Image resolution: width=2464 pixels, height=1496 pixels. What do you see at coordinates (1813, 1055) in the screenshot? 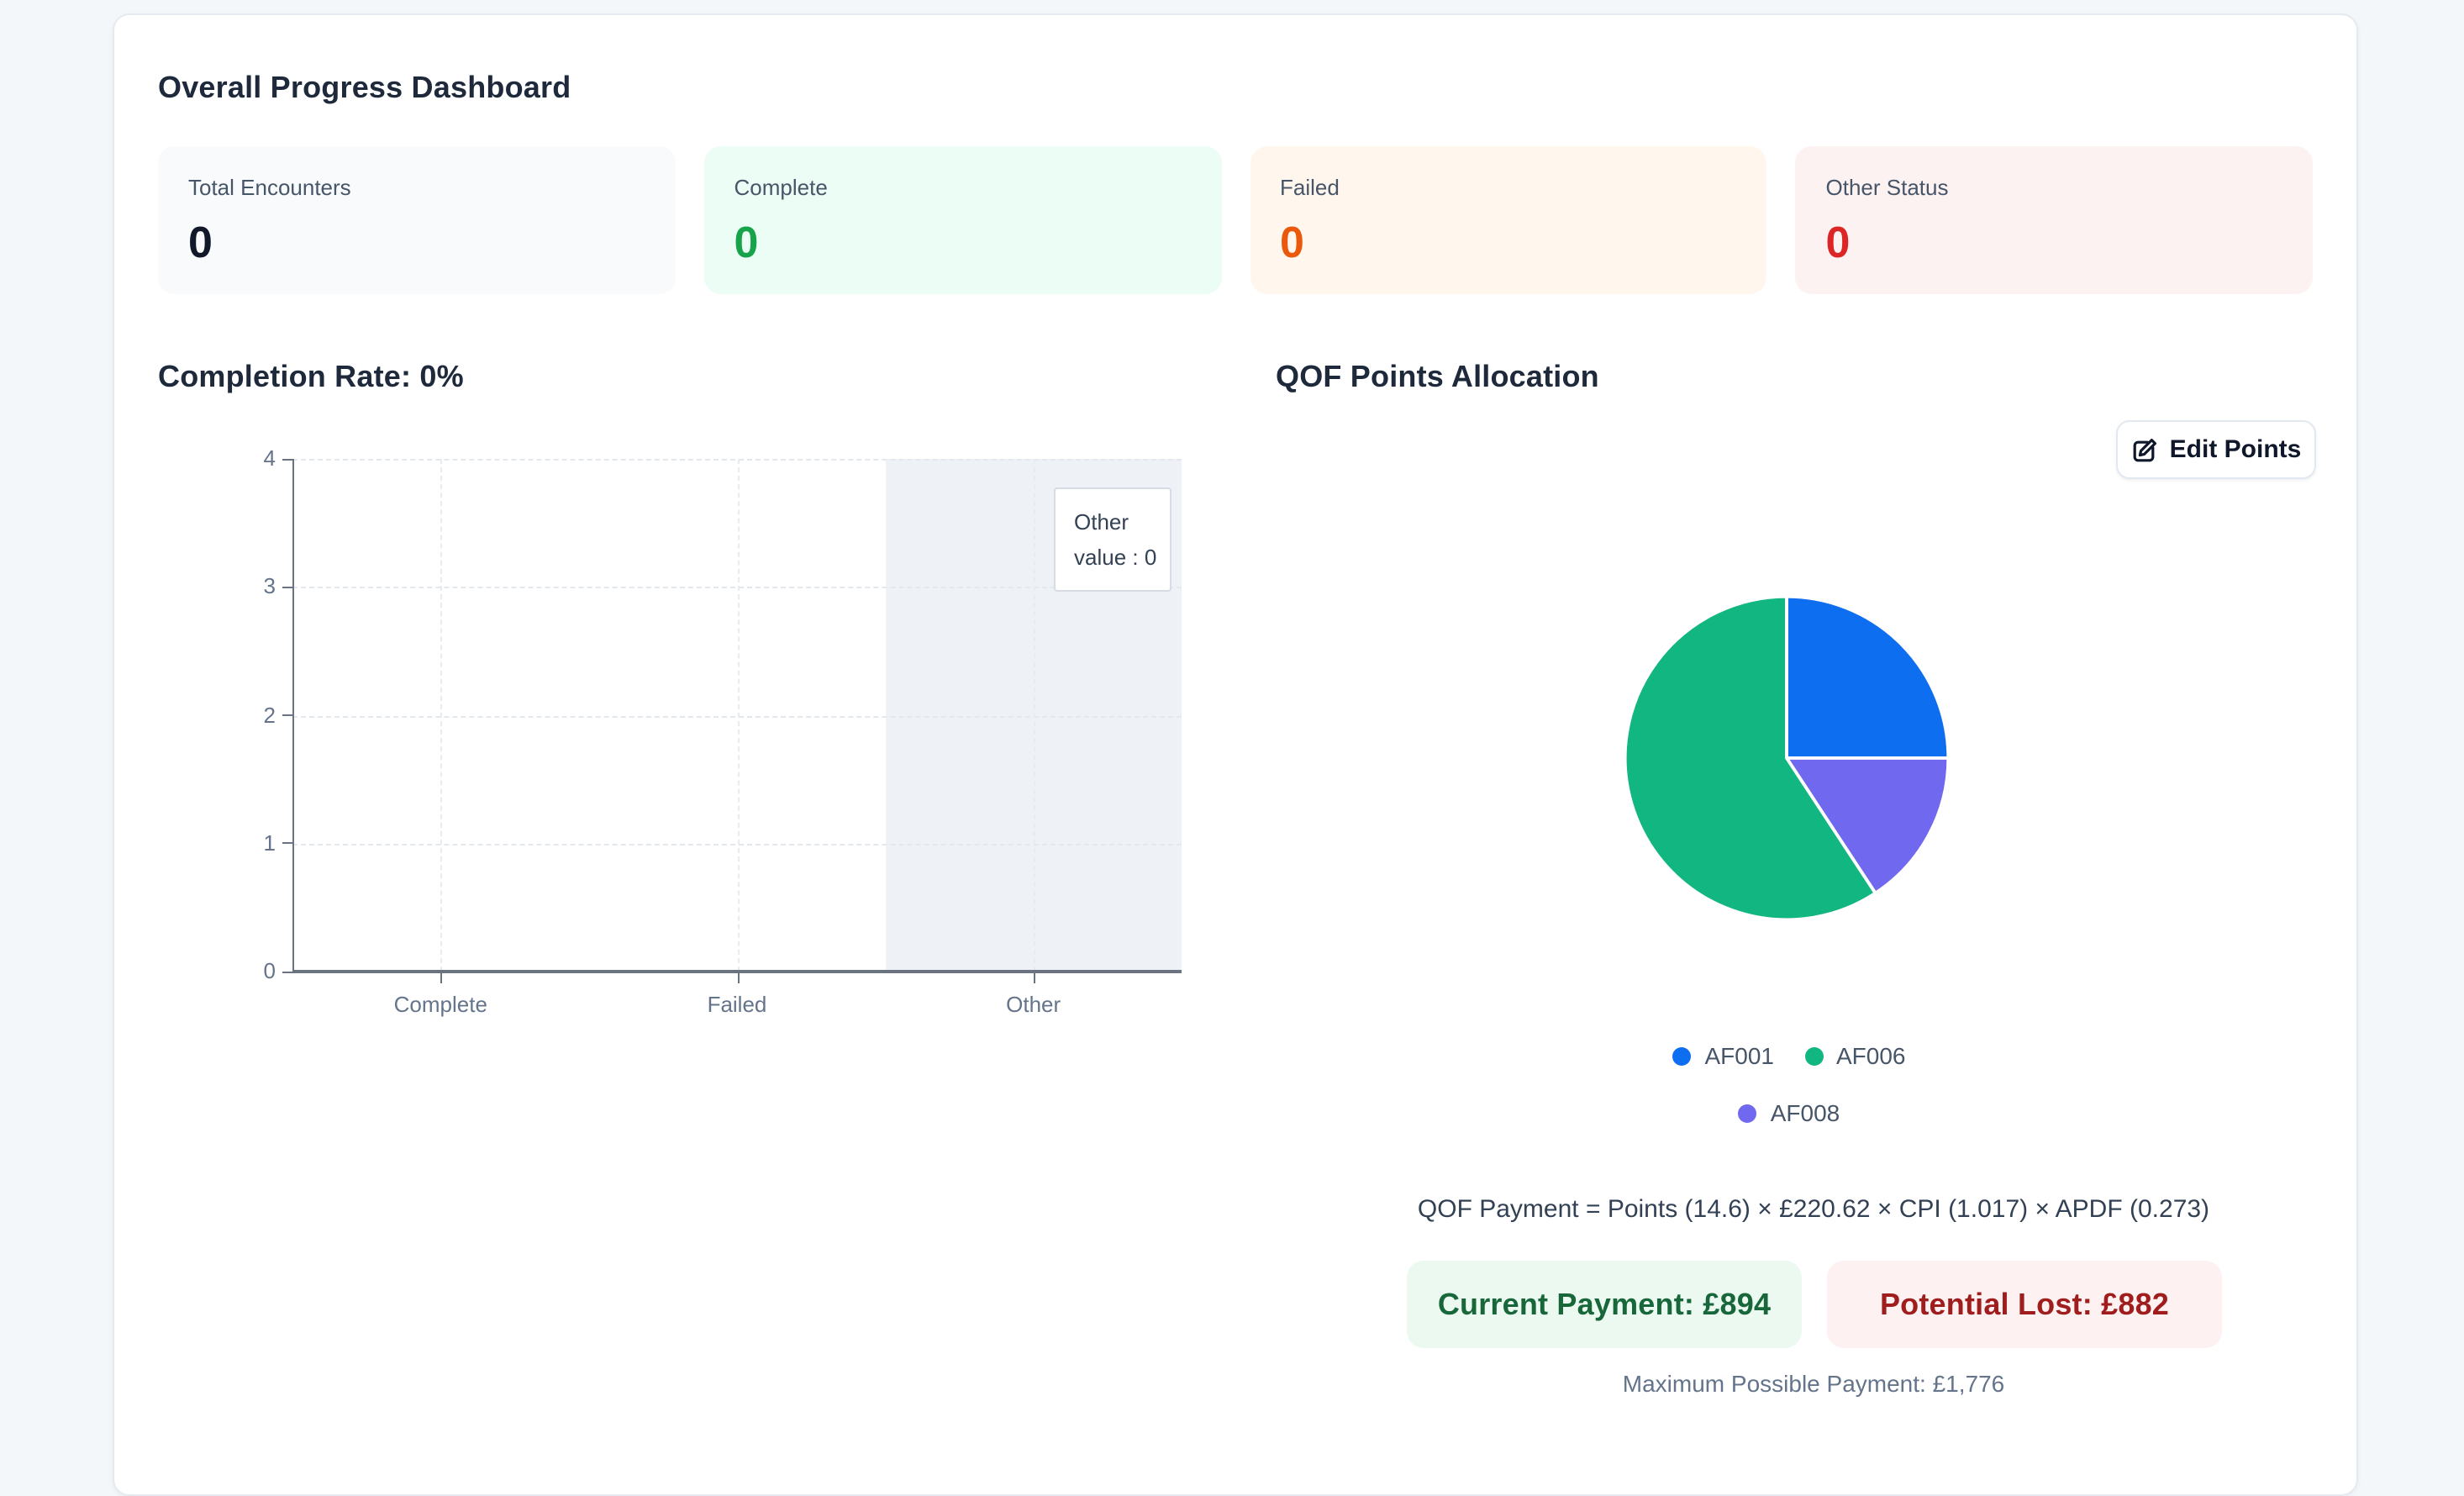
I see `legend-dot-AF006` at bounding box center [1813, 1055].